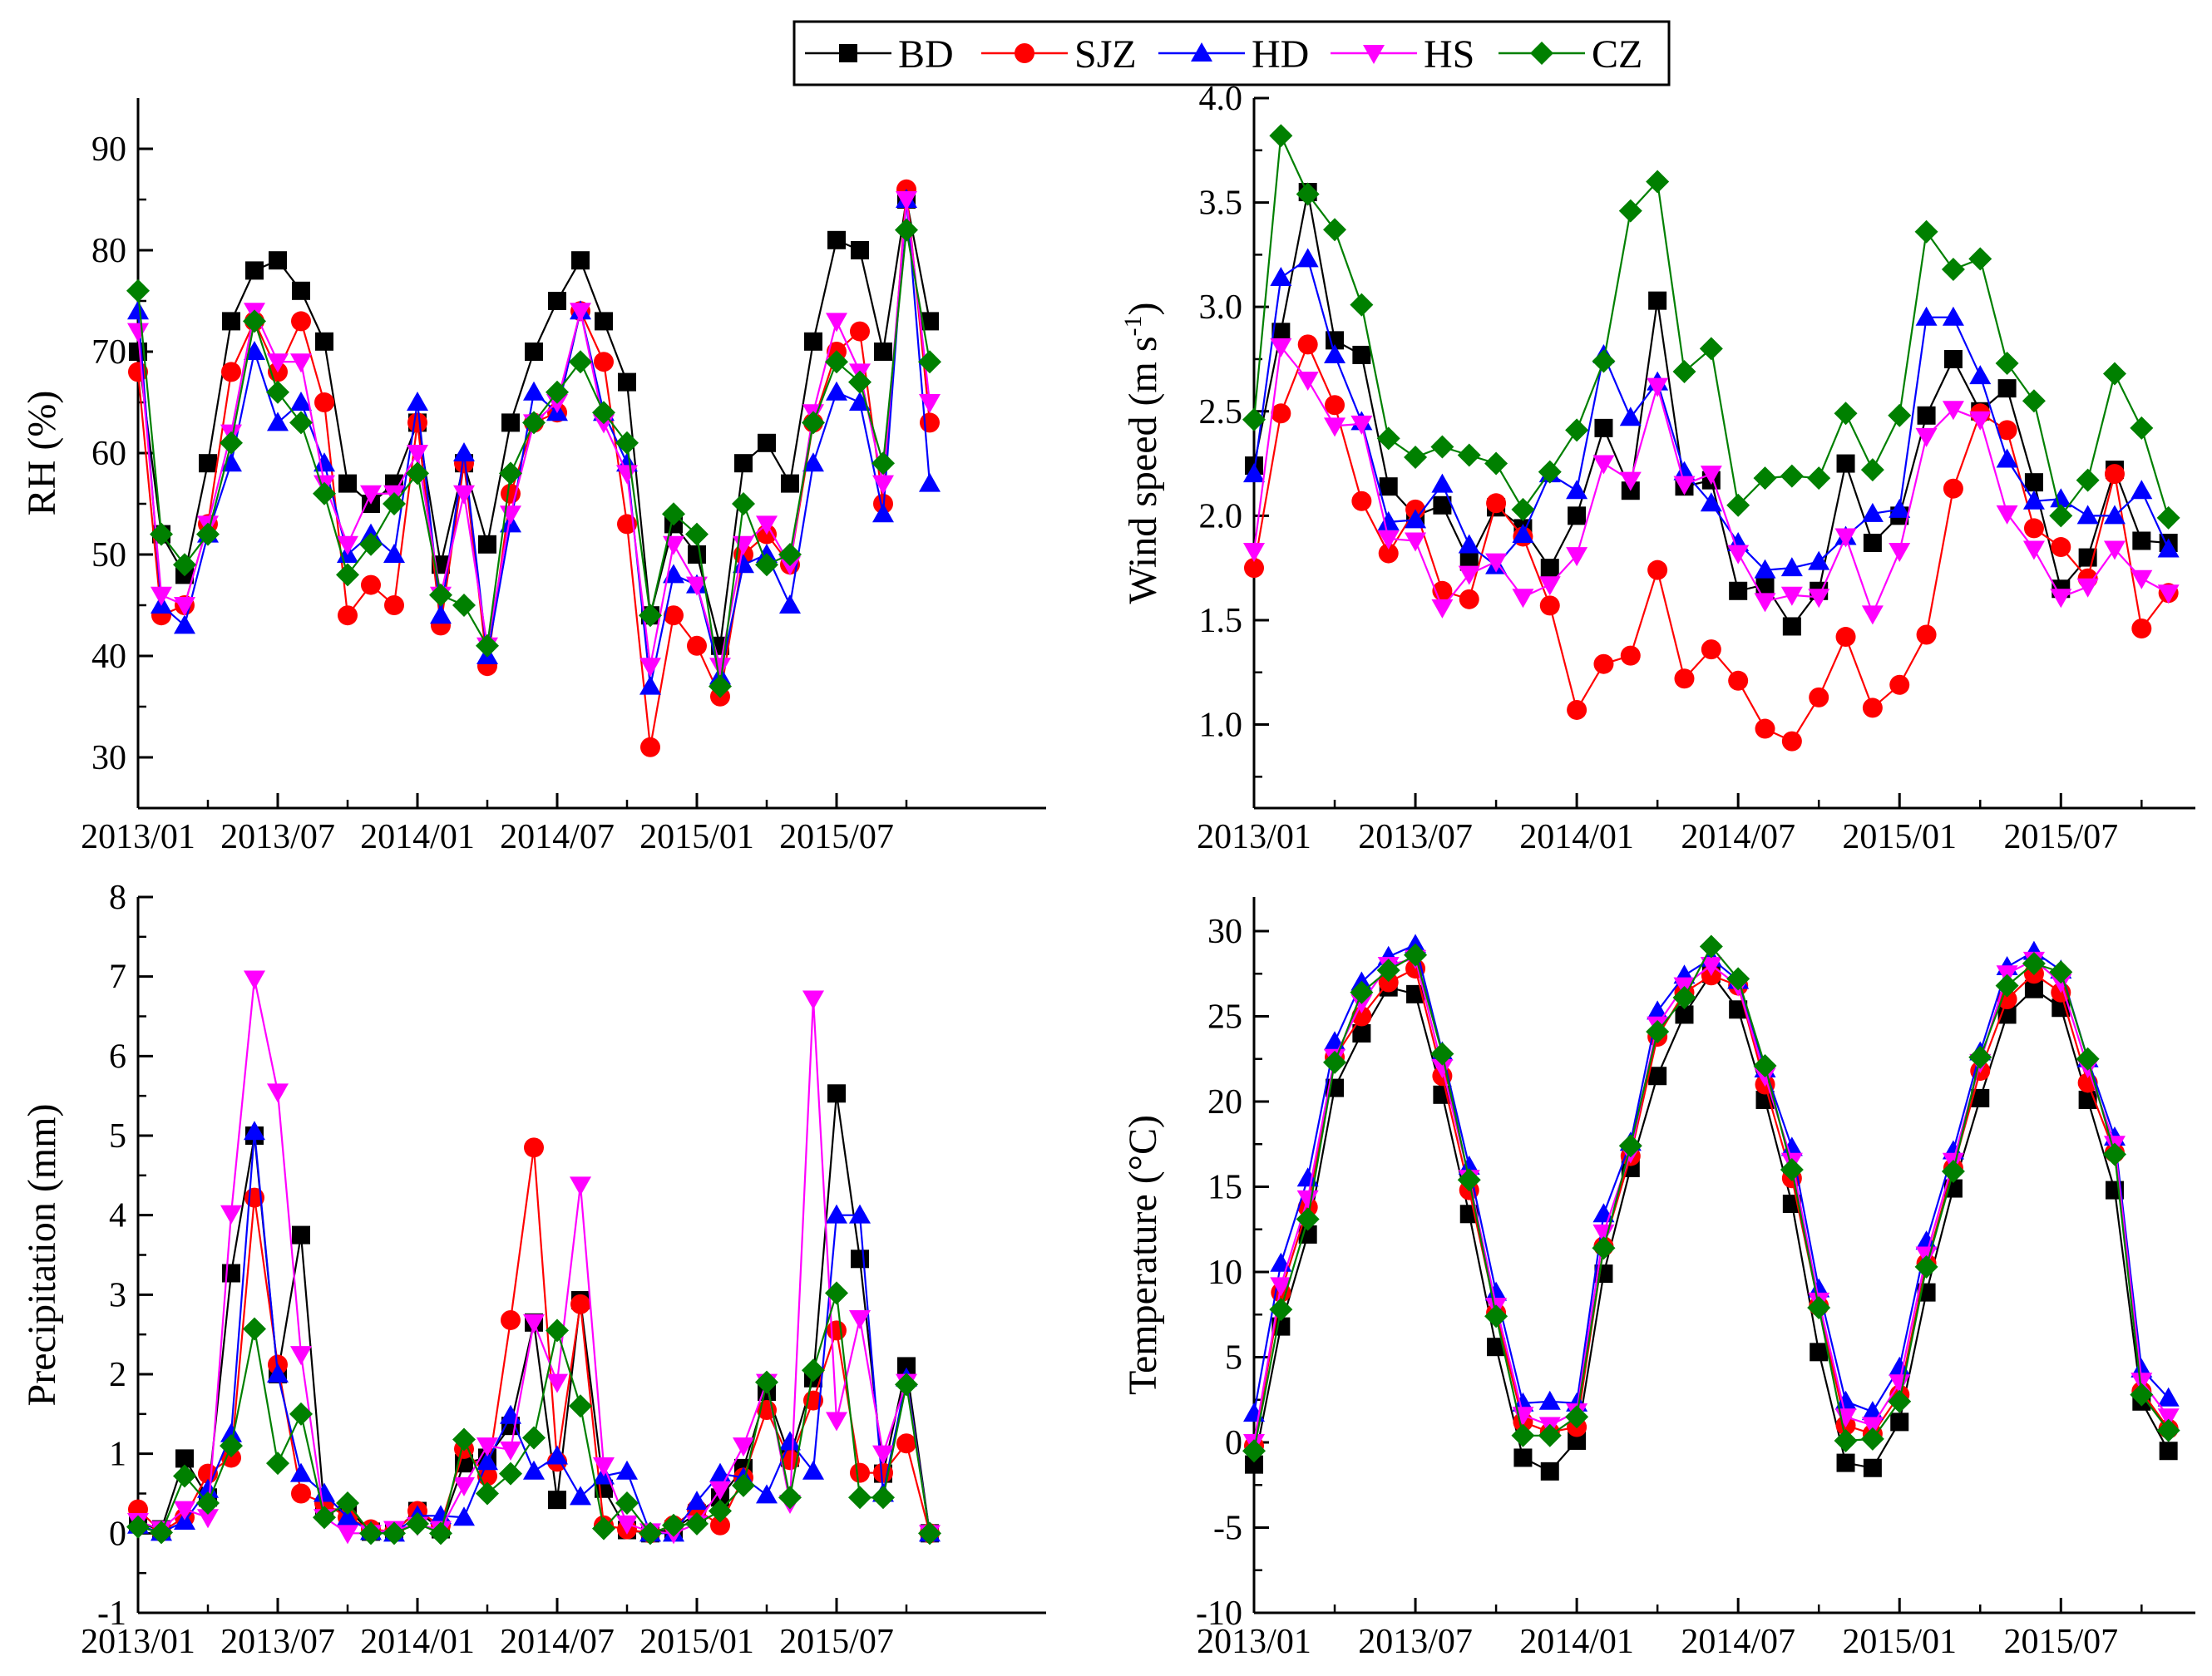 Image resolution: width=2212 pixels, height=1676 pixels. Describe the element at coordinates (2060, 837) in the screenshot. I see `x-tick-label: 2015/07` at that location.